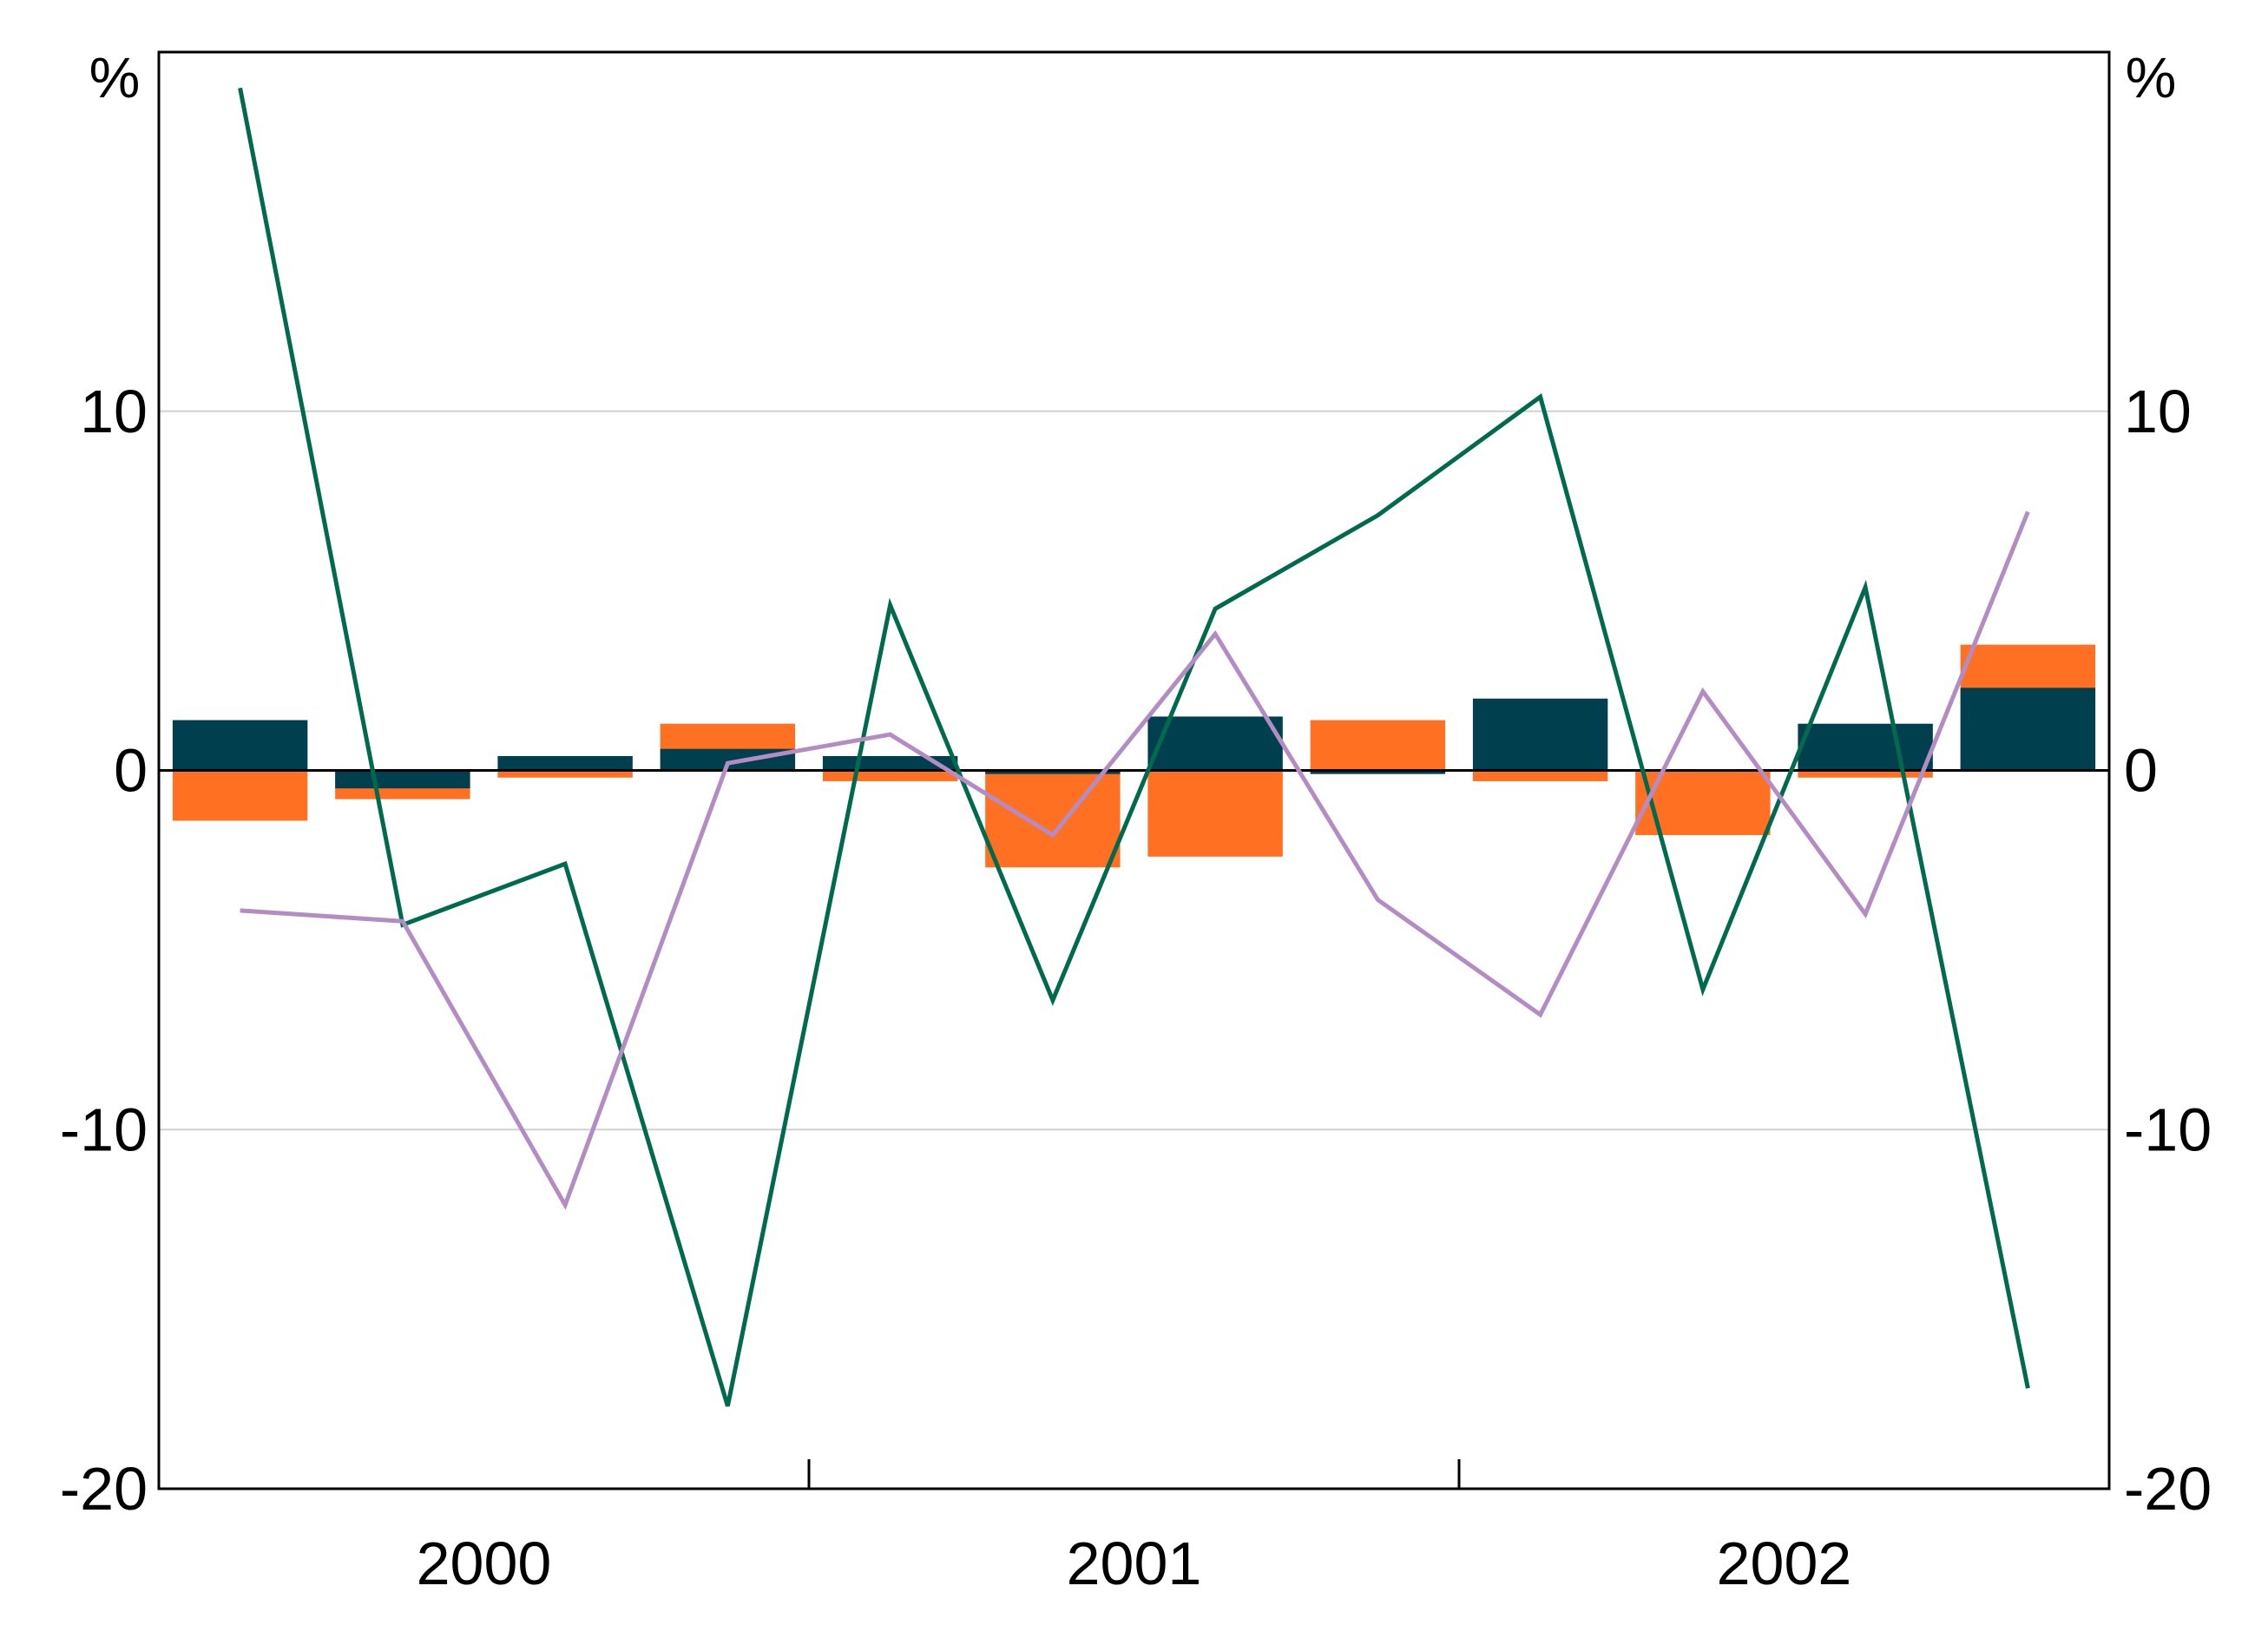 The width and height of the screenshot is (2268, 1645). What do you see at coordinates (115, 77) in the screenshot?
I see `left-axis-unit: %` at bounding box center [115, 77].